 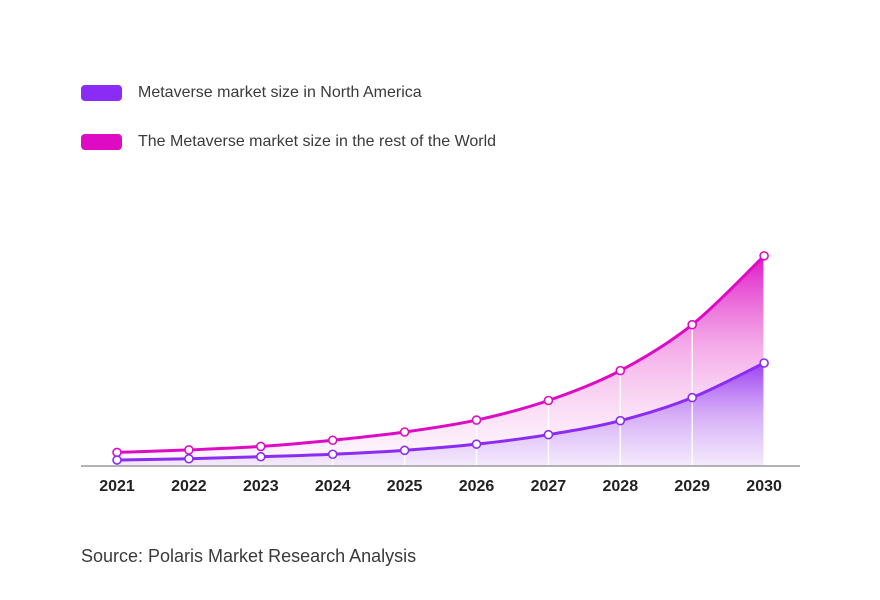 What do you see at coordinates (692, 324) in the screenshot?
I see `point-rest-of-world-2029` at bounding box center [692, 324].